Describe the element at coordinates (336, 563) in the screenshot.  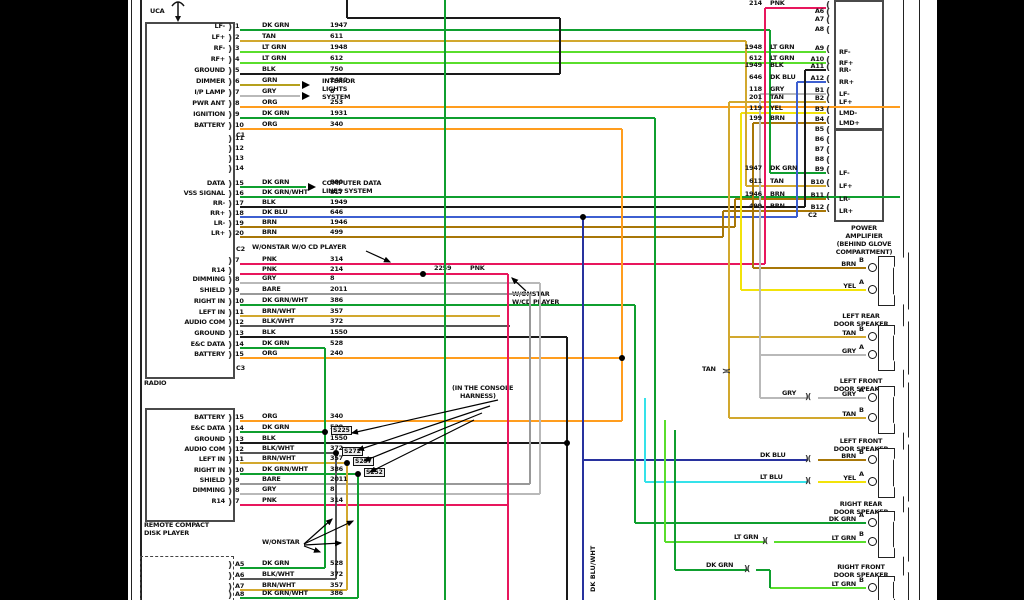
I see `circuit-number-label: 528` at that location.